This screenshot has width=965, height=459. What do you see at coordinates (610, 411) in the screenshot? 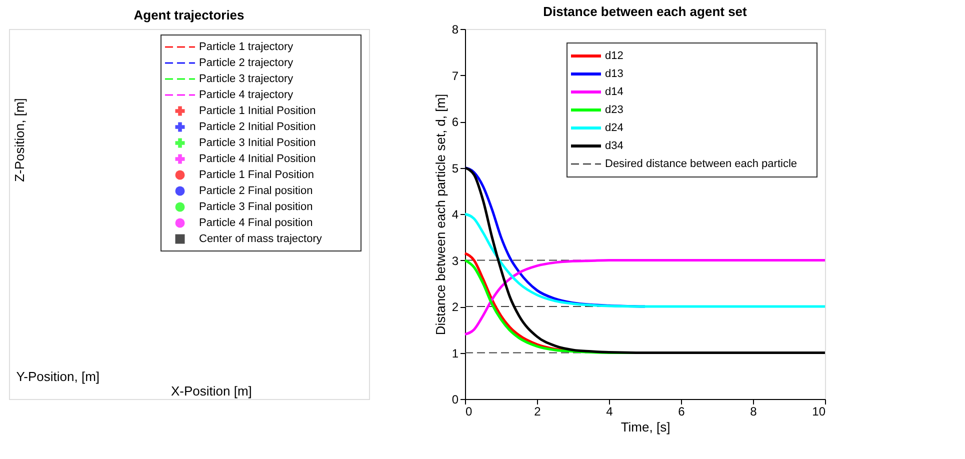
I see `x-tick-label: 4` at bounding box center [610, 411].